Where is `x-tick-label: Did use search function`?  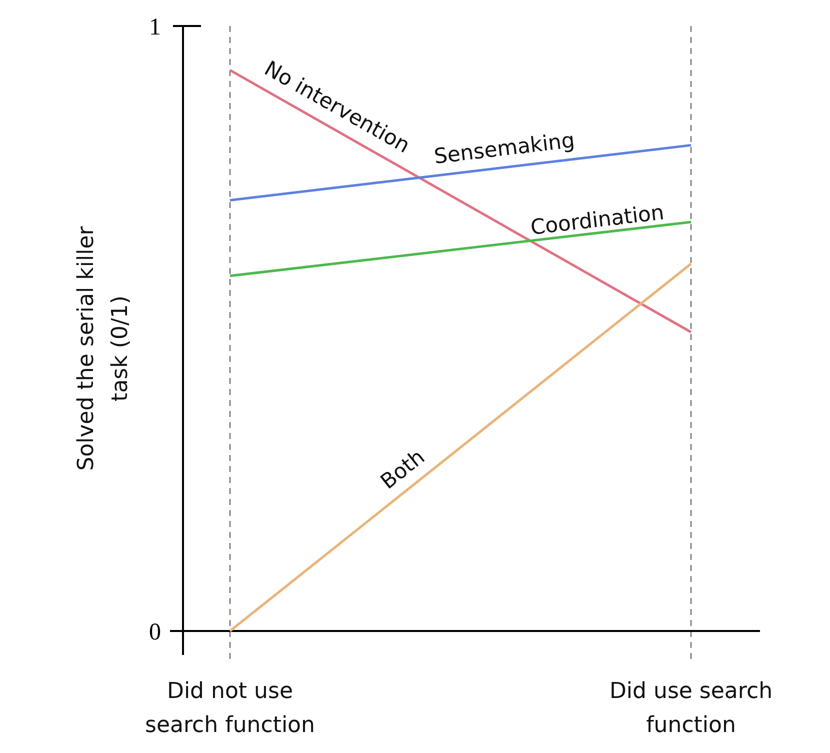 x-tick-label: Did use search function is located at coordinates (691, 708).